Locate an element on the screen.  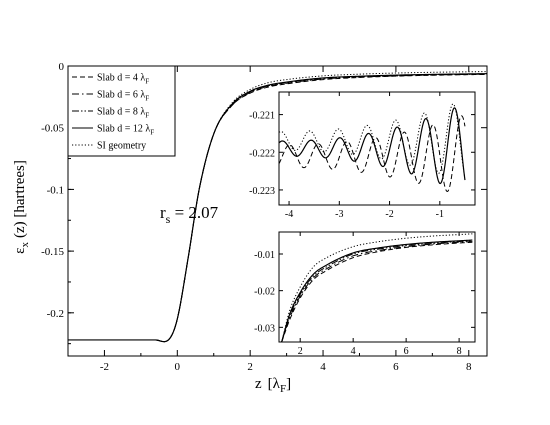
x-tick-label: -1 is located at coordinates (440, 214).